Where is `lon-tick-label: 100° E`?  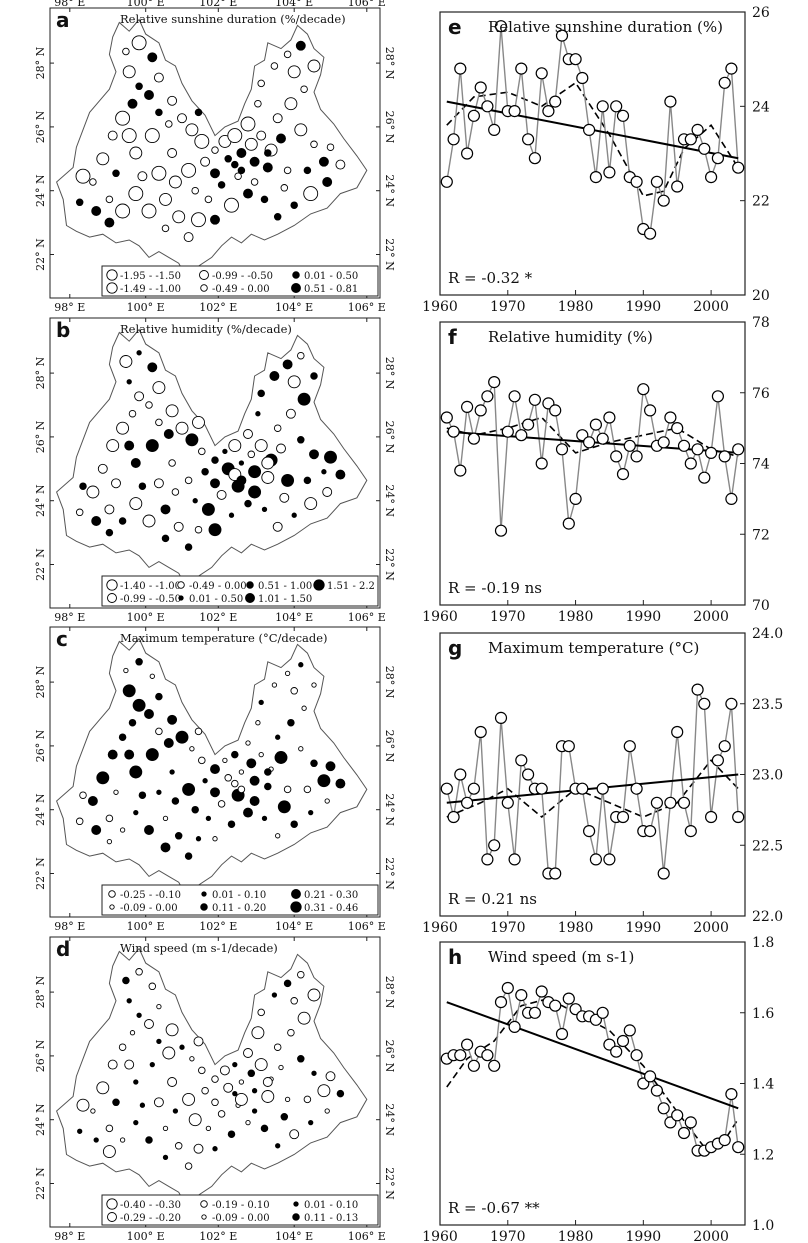 lon-tick-label: 100° E is located at coordinates (146, 926).